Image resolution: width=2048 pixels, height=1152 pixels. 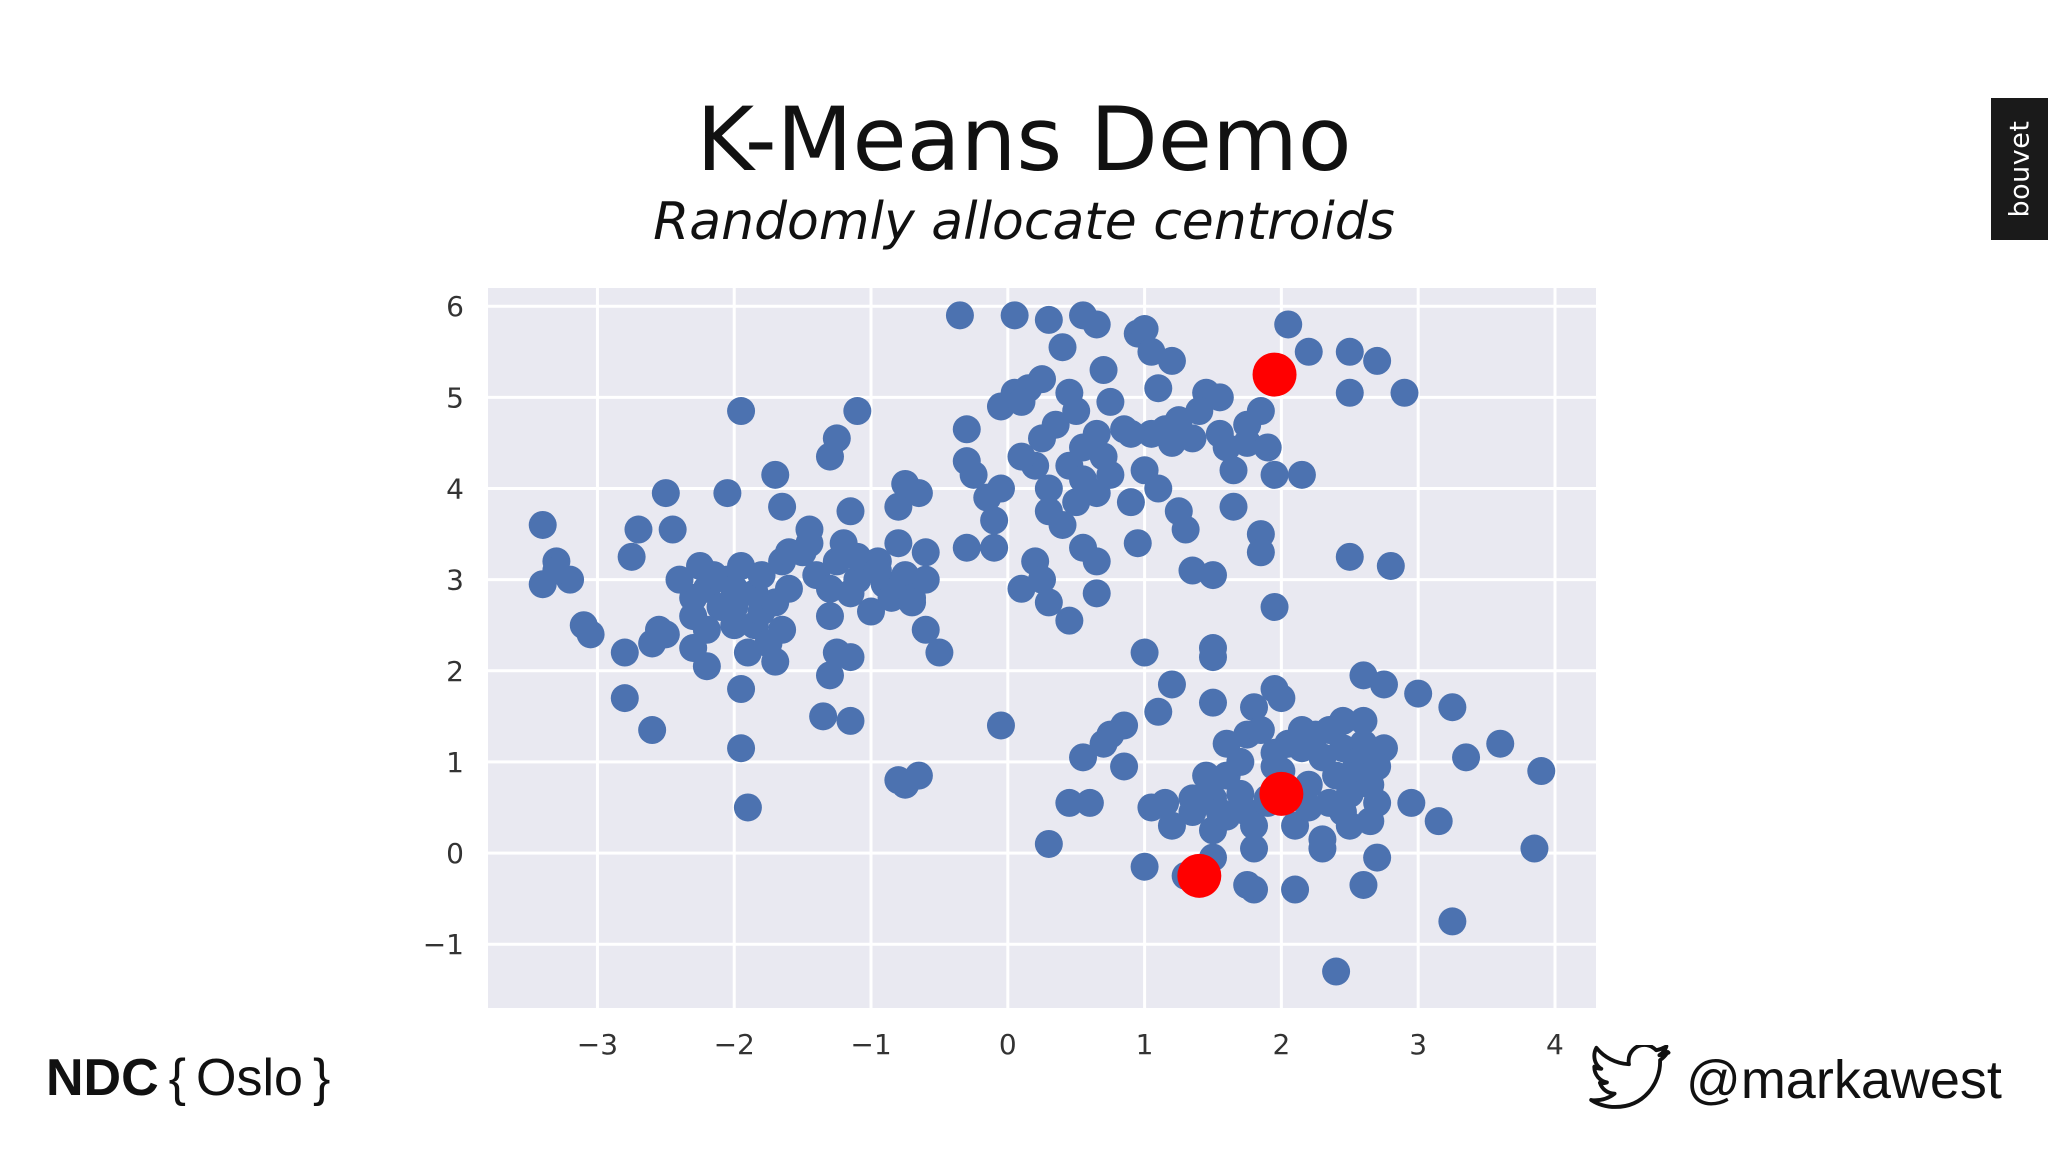 I want to click on twitter-handle: @markawest, so click(x=1795, y=1080).